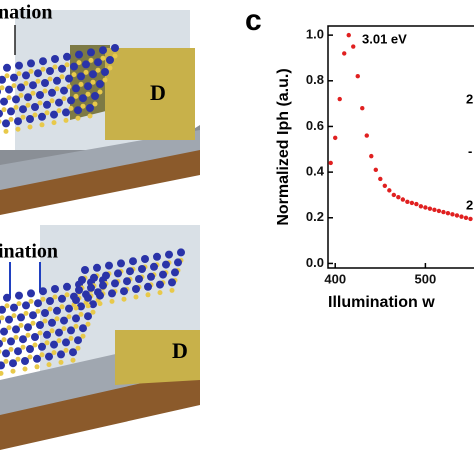 The image size is (474, 474). What do you see at coordinates (335, 278) in the screenshot?
I see `x-tick-label: 400` at bounding box center [335, 278].